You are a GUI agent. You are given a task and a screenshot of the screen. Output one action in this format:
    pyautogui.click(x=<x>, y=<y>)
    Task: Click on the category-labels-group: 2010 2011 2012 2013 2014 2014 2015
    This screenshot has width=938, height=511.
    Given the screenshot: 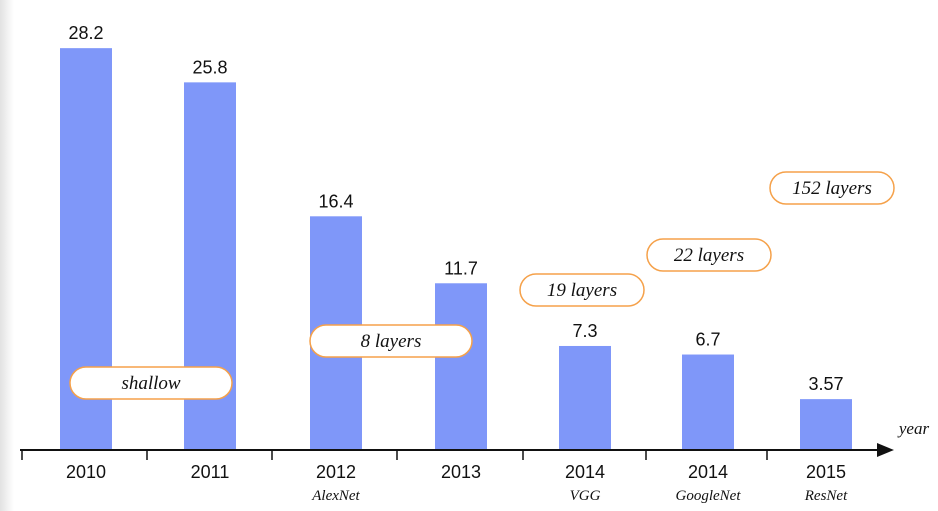 What is the action you would take?
    pyautogui.click(x=456, y=472)
    